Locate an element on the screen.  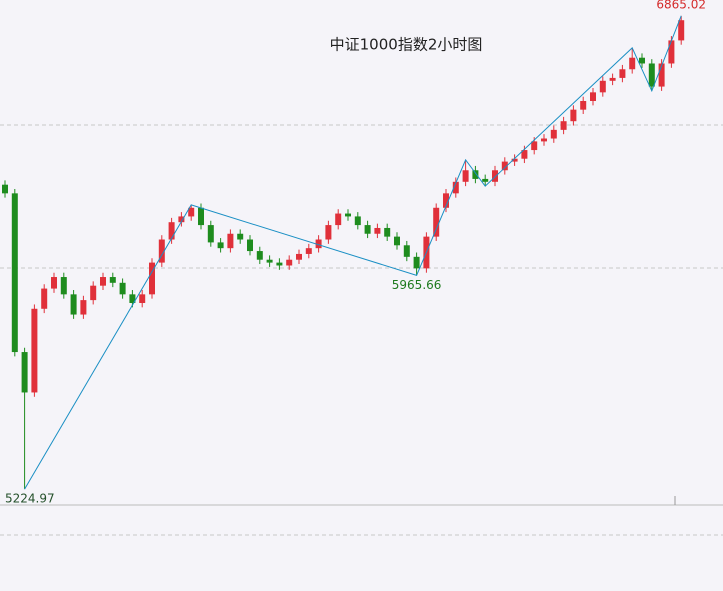
price-label: 5224.97 is located at coordinates (30, 499).